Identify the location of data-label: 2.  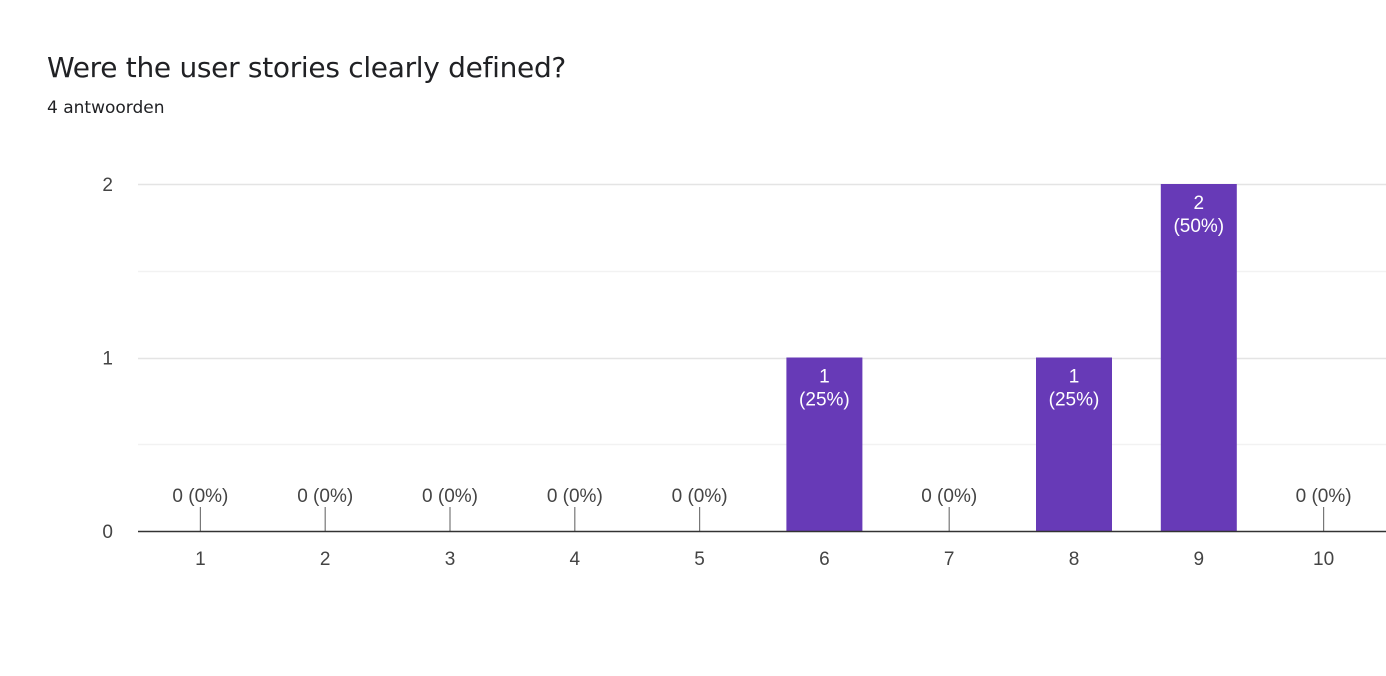
(1199, 203).